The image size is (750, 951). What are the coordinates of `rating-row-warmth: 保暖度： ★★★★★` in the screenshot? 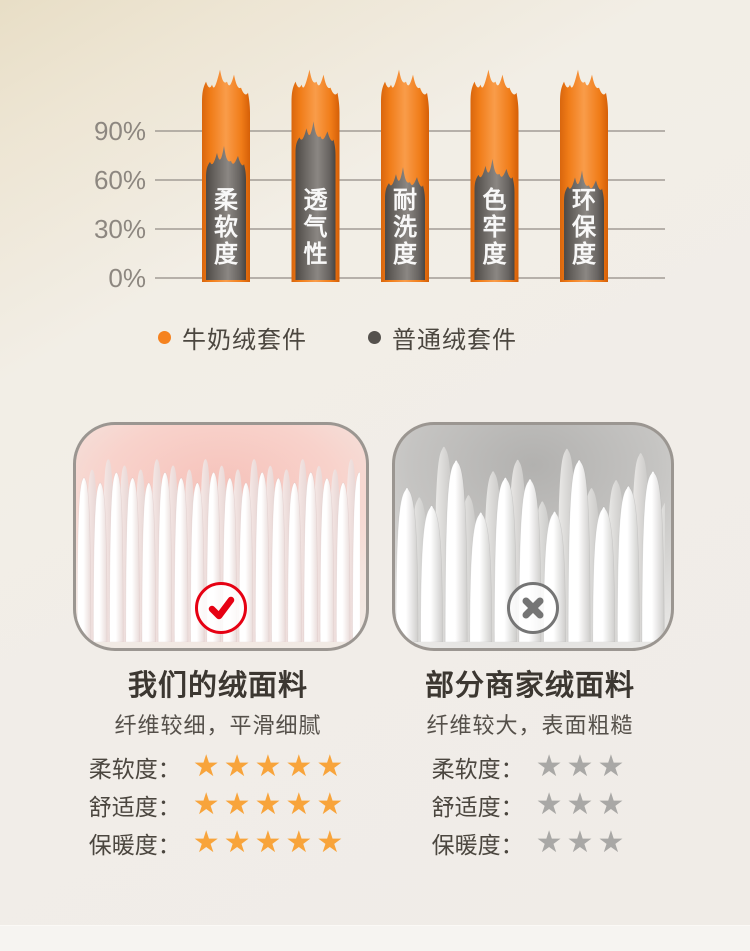 It's located at (218, 843).